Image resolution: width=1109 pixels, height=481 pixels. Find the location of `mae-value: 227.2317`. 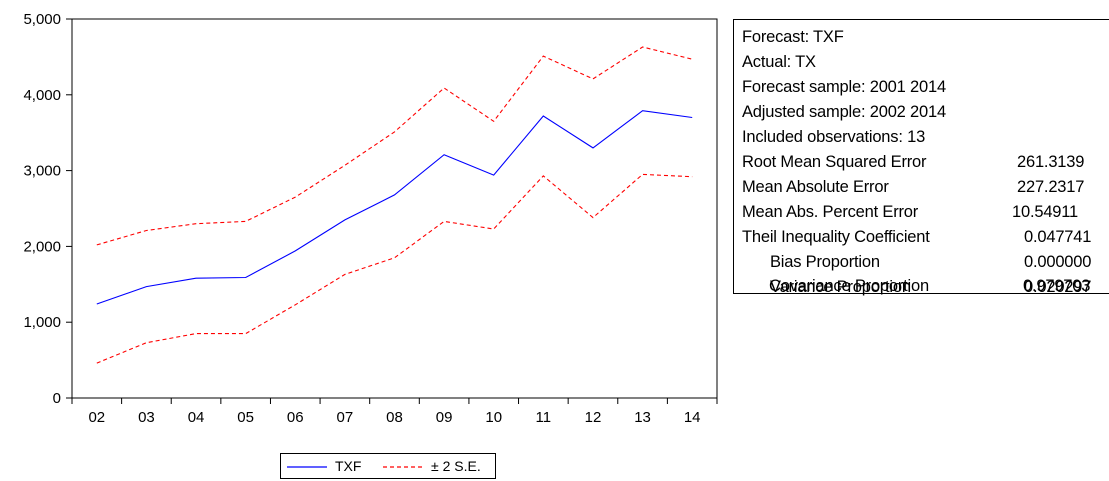

mae-value: 227.2317 is located at coordinates (1051, 187).